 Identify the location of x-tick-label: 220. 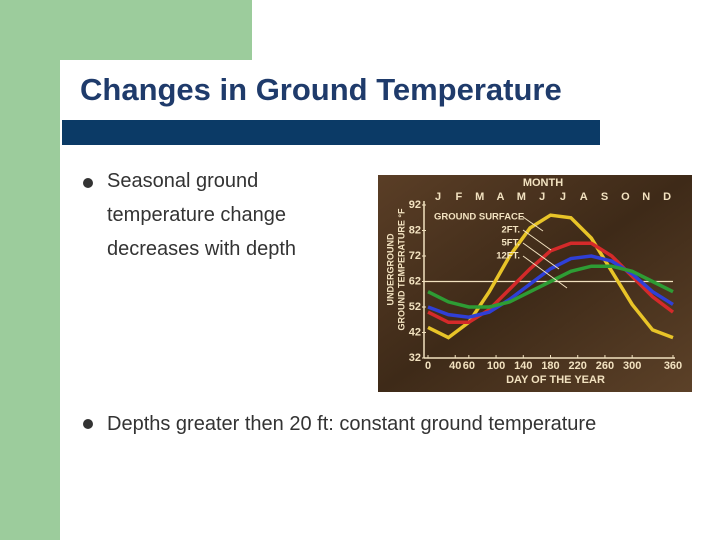
(578, 366).